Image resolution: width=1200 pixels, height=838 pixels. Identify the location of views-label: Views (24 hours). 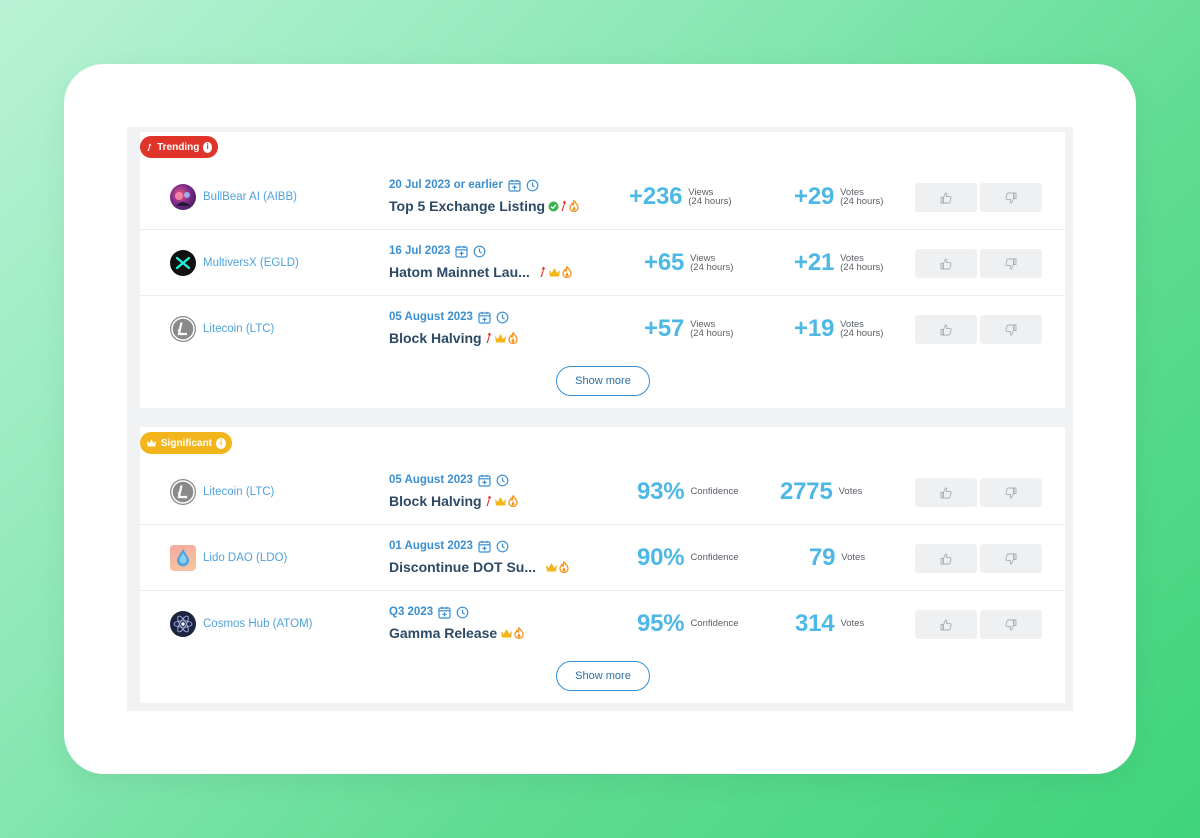
(709, 197).